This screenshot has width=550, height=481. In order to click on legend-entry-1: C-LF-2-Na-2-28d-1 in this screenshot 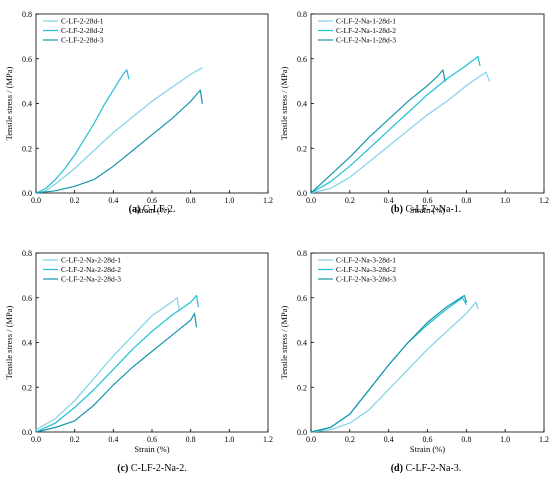, I will do `click(91, 260)`.